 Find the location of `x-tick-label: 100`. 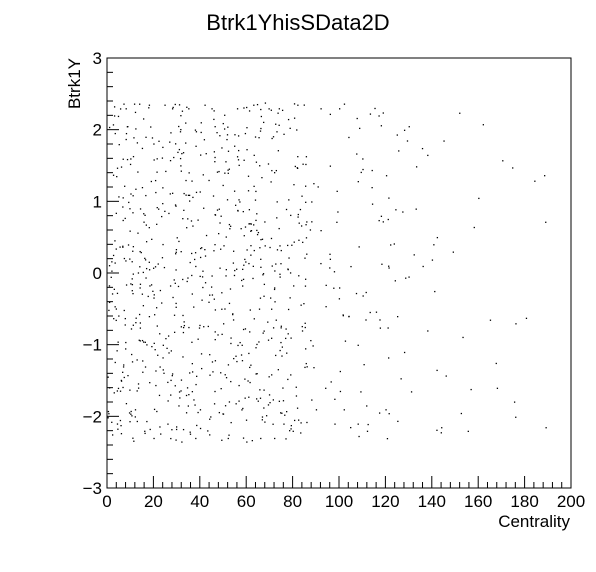

x-tick-label: 100 is located at coordinates (339, 501).